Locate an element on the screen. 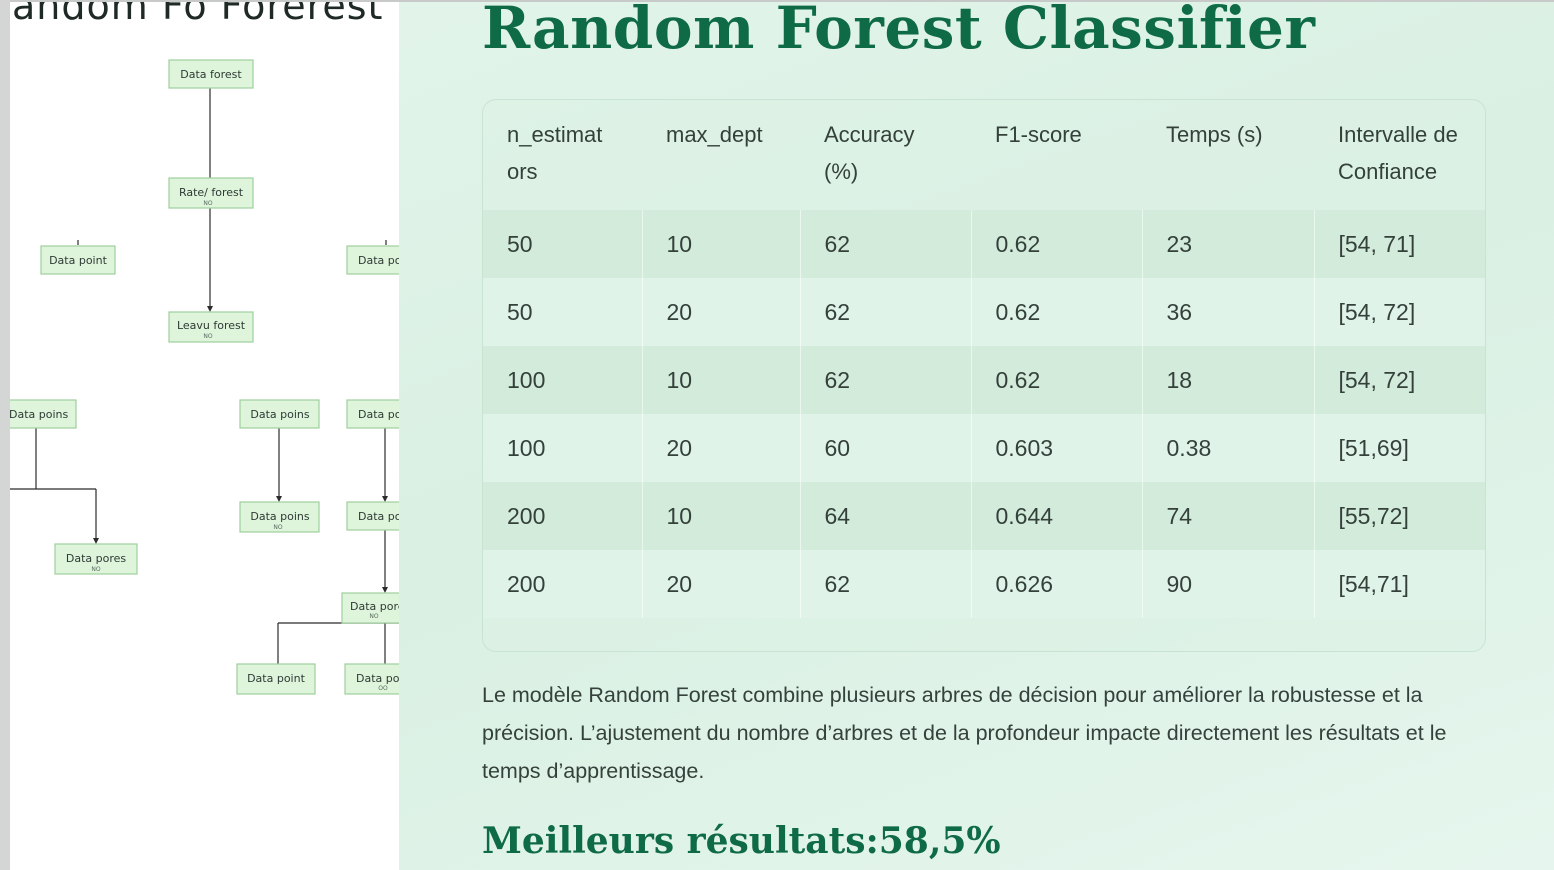  header-accuracy: Accuracy (%) is located at coordinates (869, 153).